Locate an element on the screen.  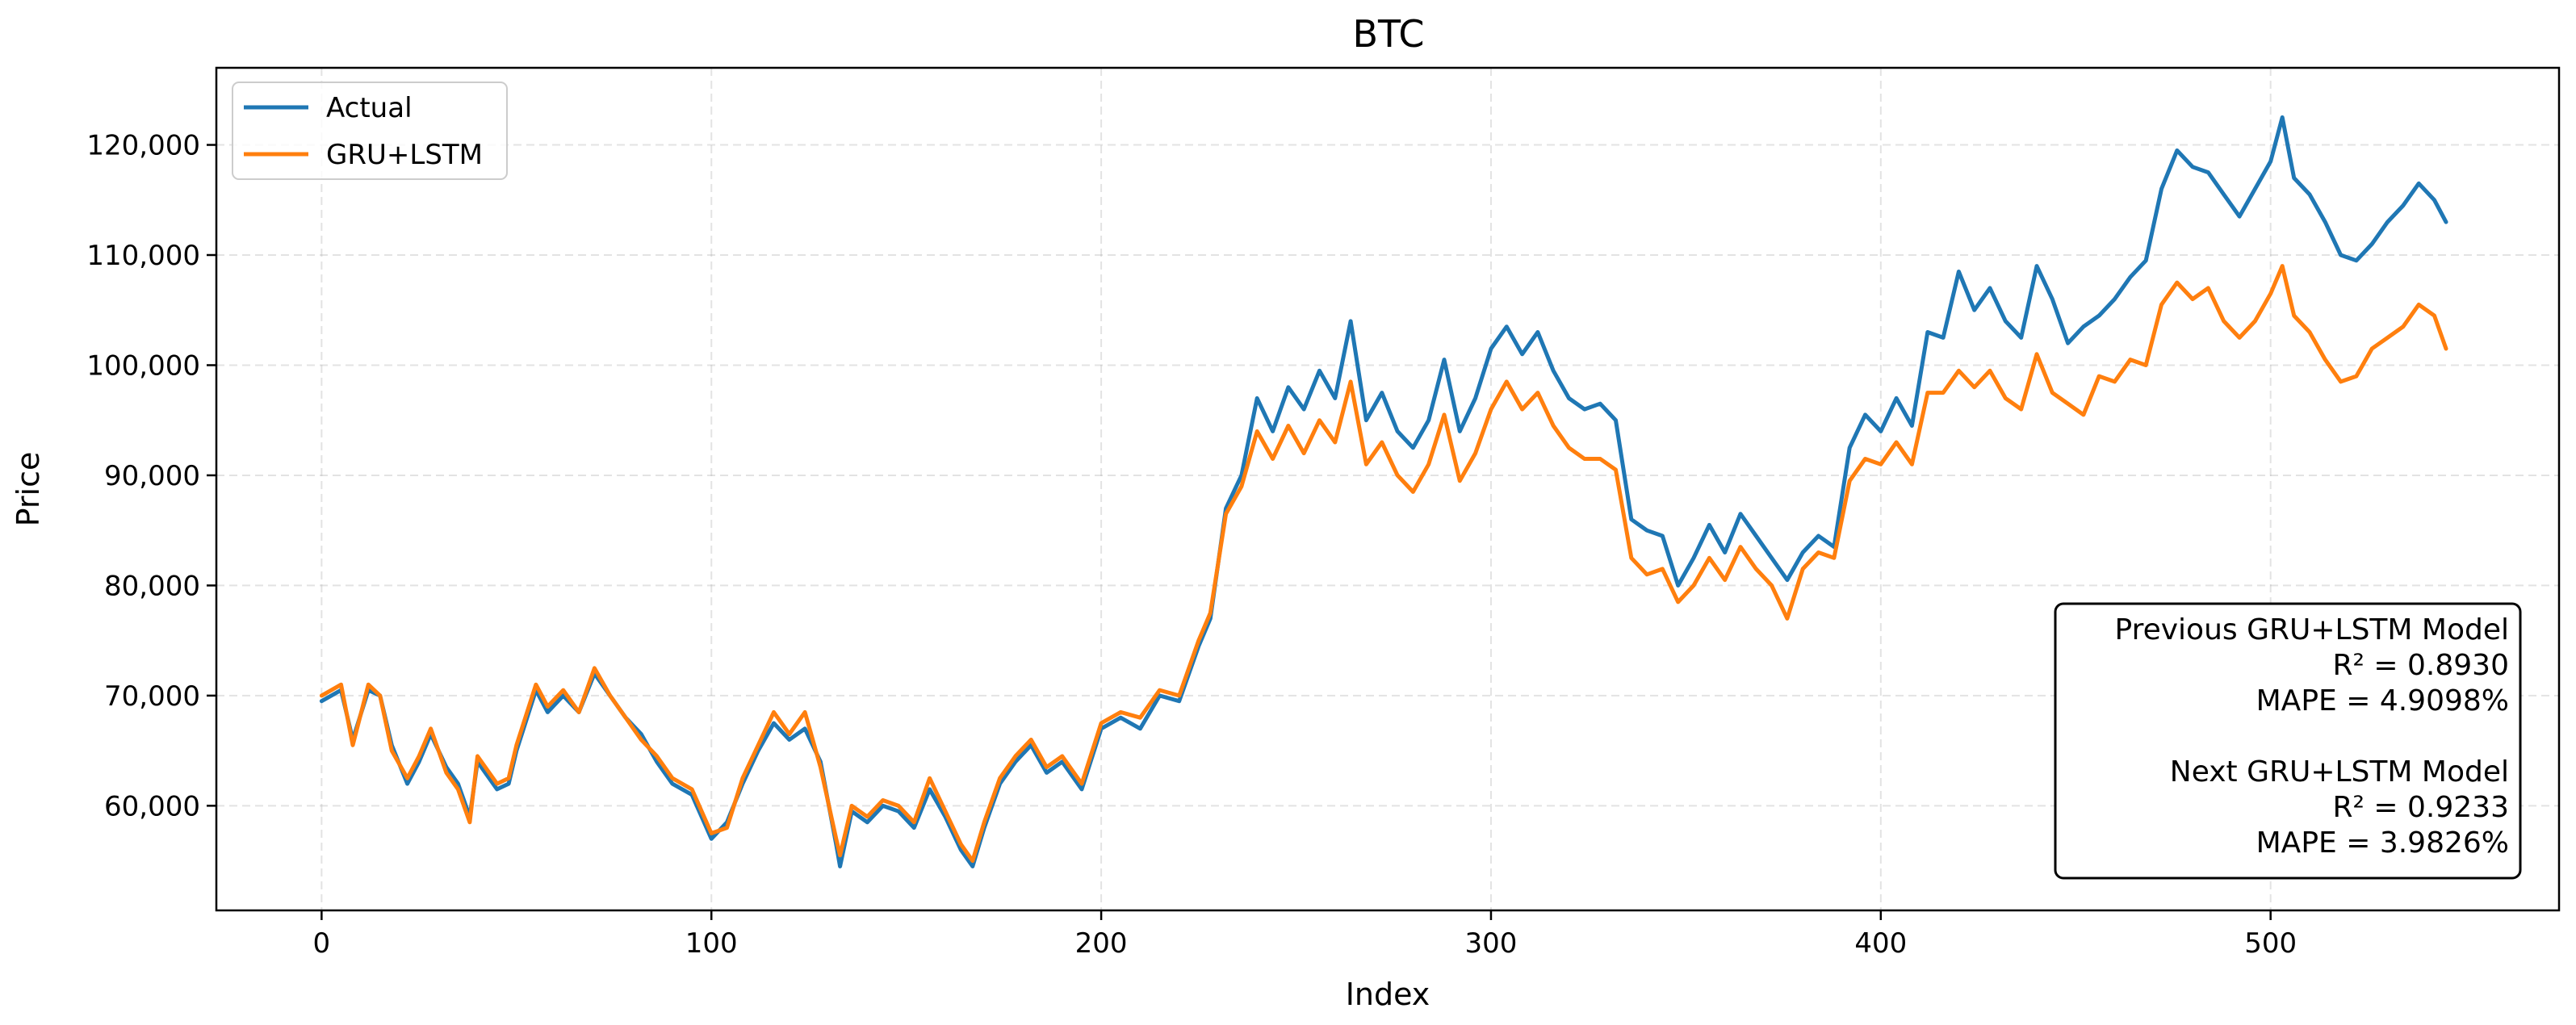
x-tick-label: 200 is located at coordinates (1101, 943).